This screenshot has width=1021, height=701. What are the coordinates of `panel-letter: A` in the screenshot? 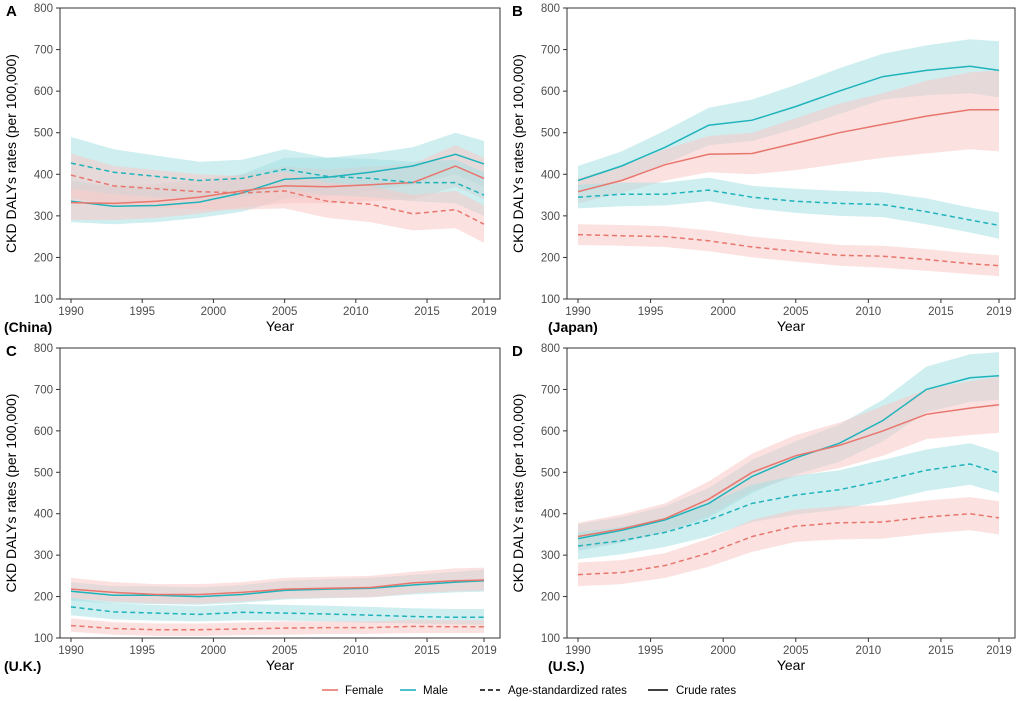 It's located at (11, 11).